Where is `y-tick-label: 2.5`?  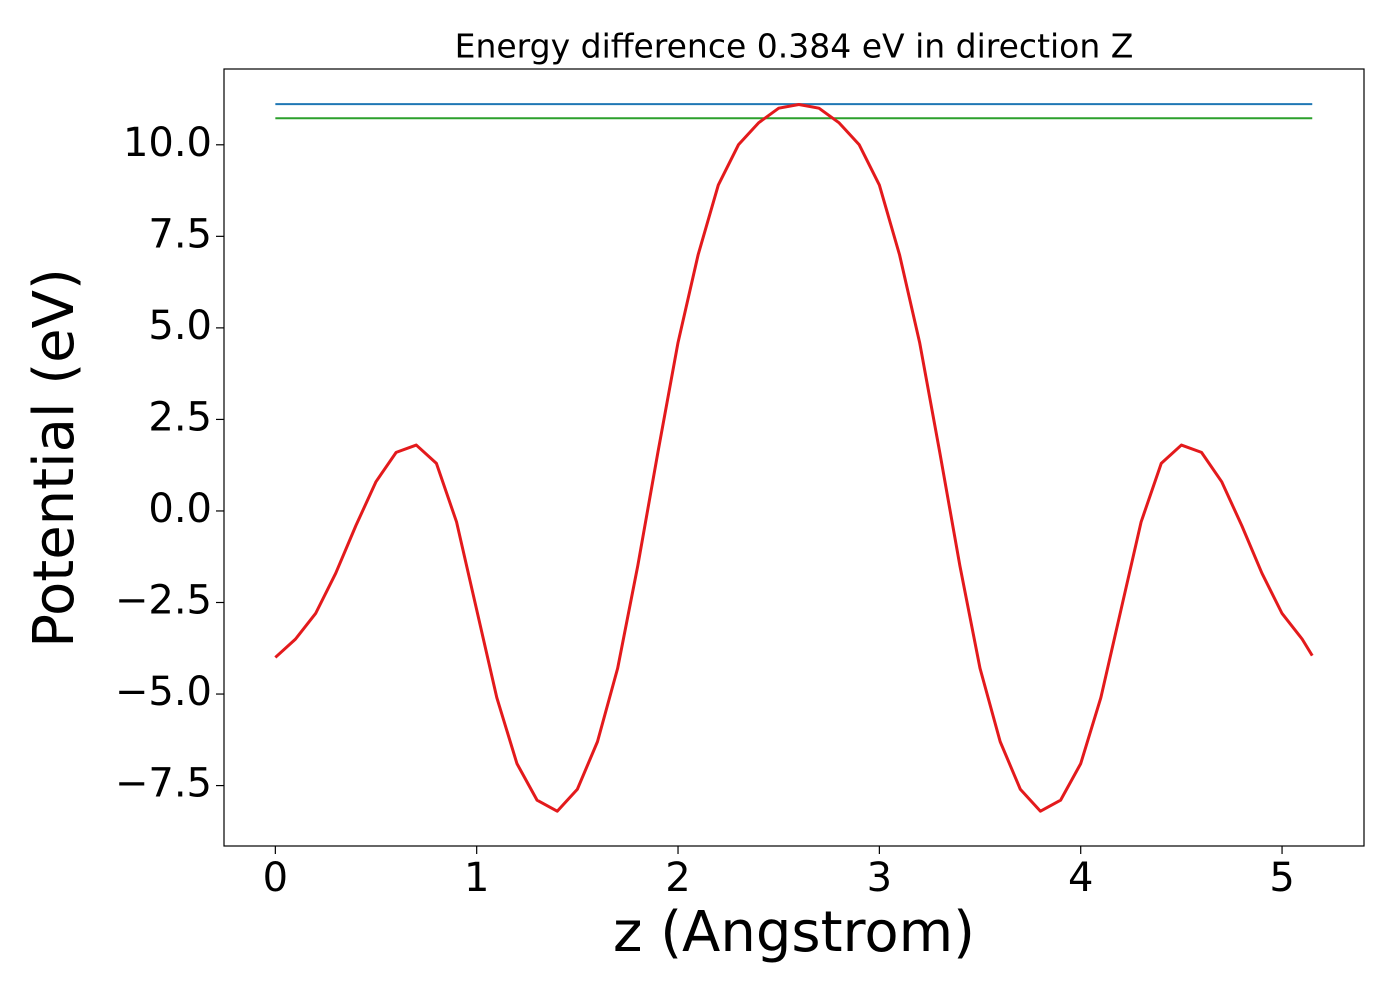
y-tick-label: 2.5 is located at coordinates (180, 417).